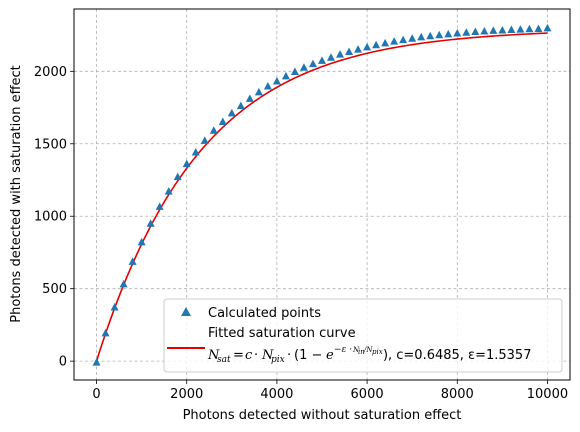 This screenshot has width=580, height=432. I want to click on svg-text: /N, so click(368, 350).